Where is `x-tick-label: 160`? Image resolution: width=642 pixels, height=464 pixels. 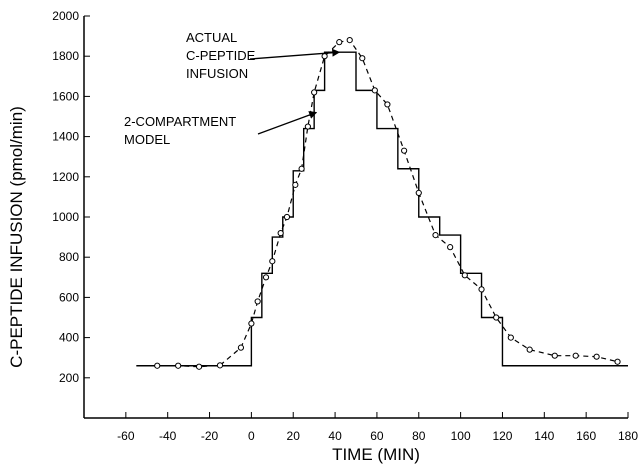
x-tick-label: 160 is located at coordinates (586, 436).